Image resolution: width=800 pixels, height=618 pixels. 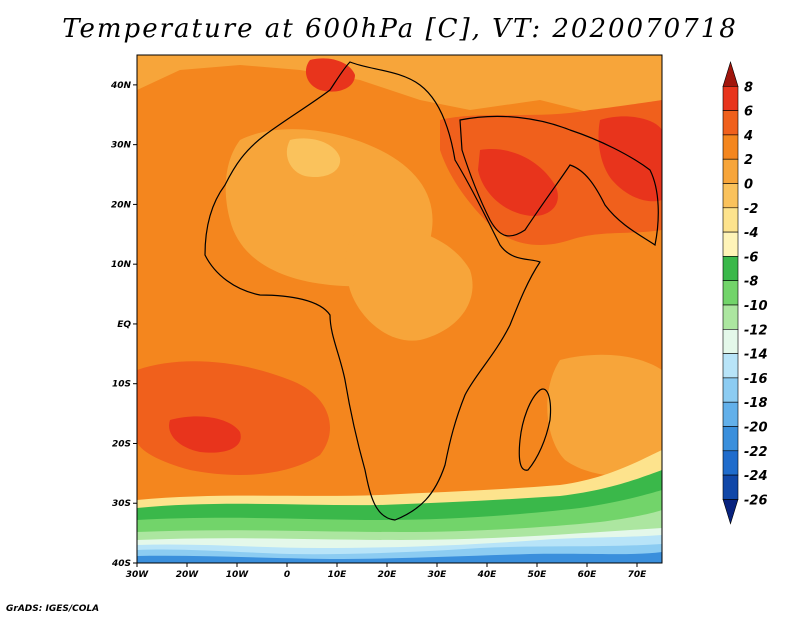 What do you see at coordinates (756, 476) in the screenshot?
I see `colorbar-label: -24` at bounding box center [756, 476].